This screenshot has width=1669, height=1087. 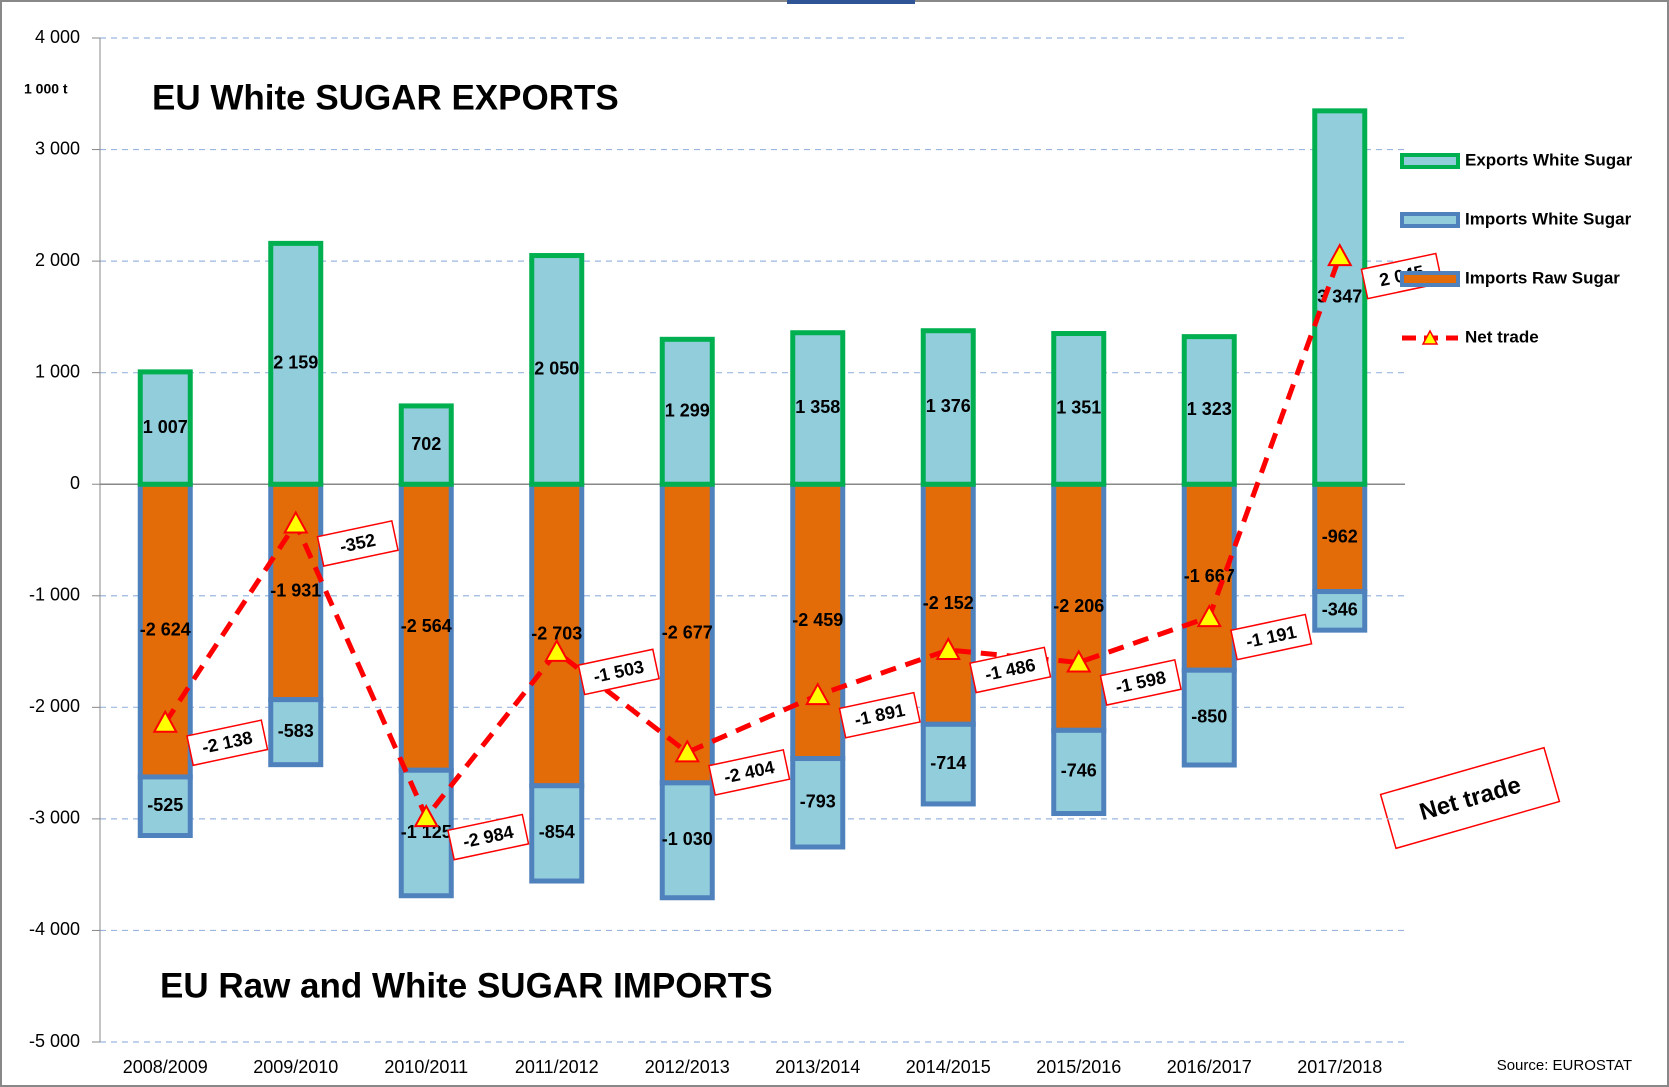 What do you see at coordinates (54, 1041) in the screenshot?
I see `y-tick-label: -5 000` at bounding box center [54, 1041].